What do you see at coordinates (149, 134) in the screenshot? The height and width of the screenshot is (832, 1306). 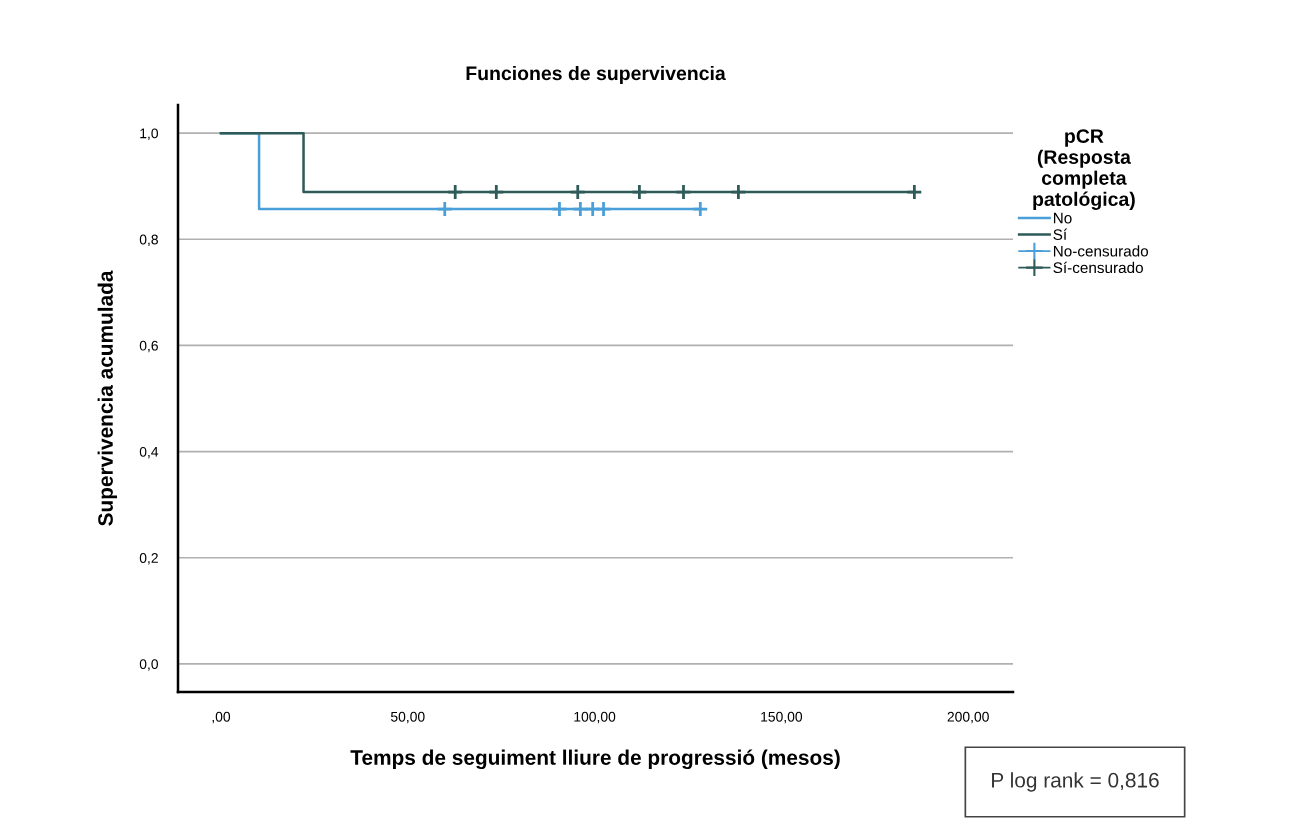 I see `y-tick-label: 1,0` at bounding box center [149, 134].